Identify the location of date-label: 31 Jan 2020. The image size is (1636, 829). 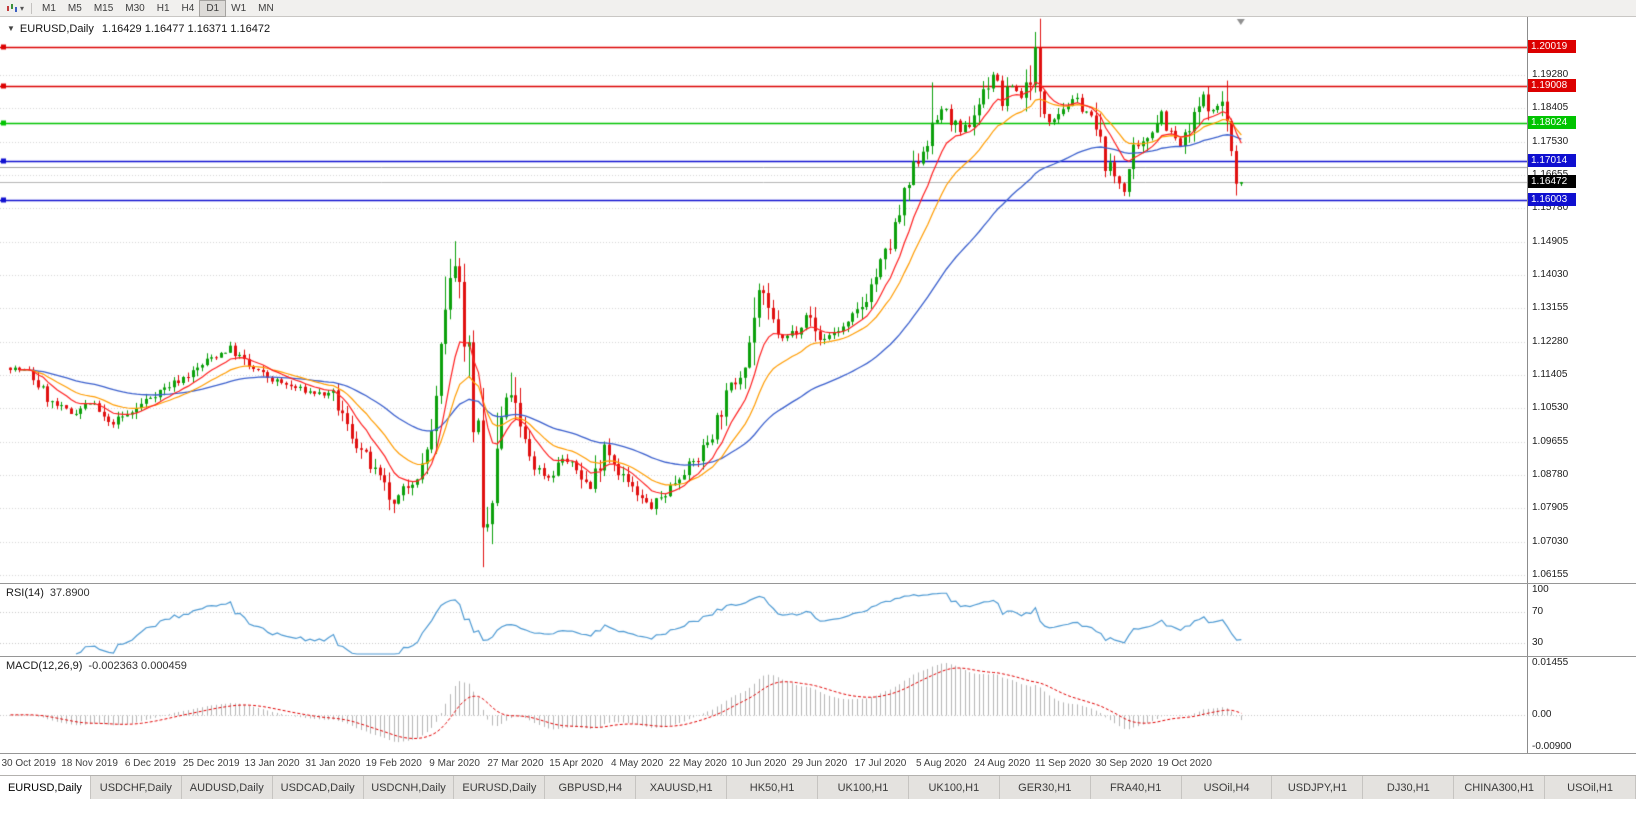
(333, 763).